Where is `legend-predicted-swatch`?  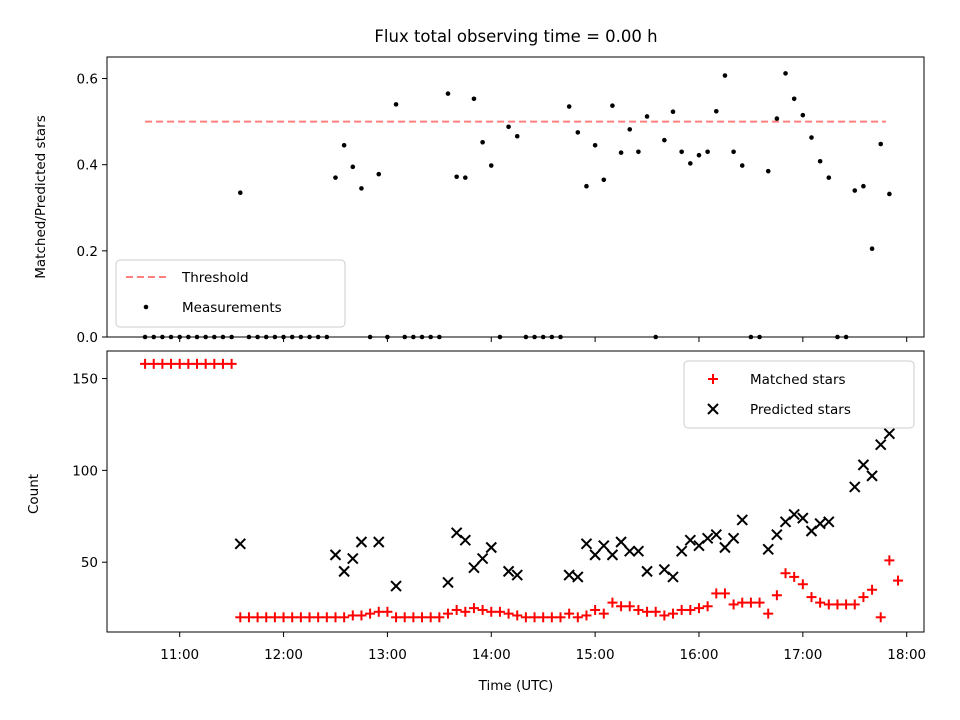 legend-predicted-swatch is located at coordinates (713, 409).